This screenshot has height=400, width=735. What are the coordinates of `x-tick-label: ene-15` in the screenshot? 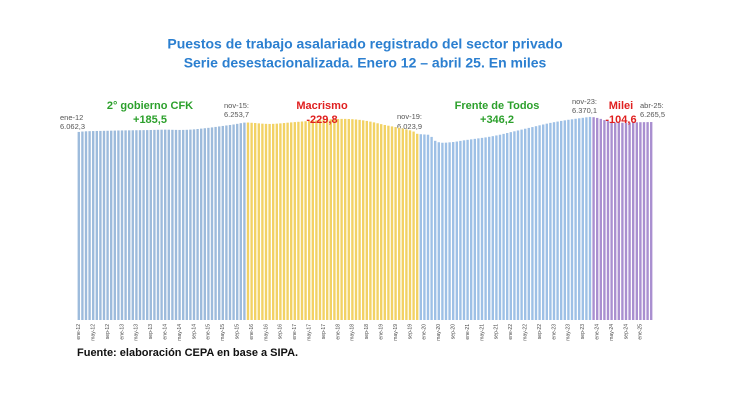 It's located at (209, 332).